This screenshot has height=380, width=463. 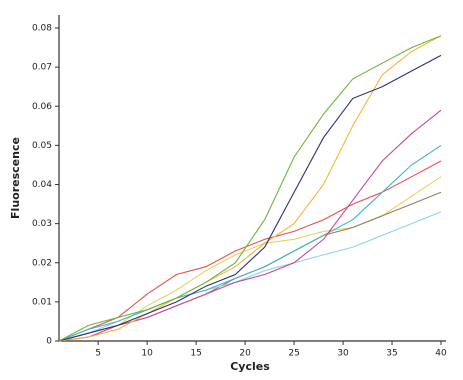 I want to click on y-tick-label: 0.04, so click(x=42, y=185).